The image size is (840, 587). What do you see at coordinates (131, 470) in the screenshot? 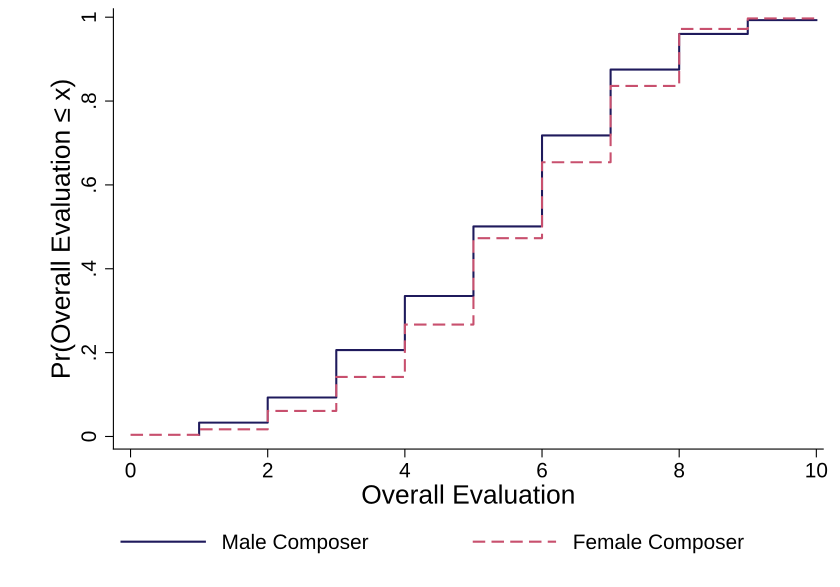
I see `x-tick-label: 0` at bounding box center [131, 470].